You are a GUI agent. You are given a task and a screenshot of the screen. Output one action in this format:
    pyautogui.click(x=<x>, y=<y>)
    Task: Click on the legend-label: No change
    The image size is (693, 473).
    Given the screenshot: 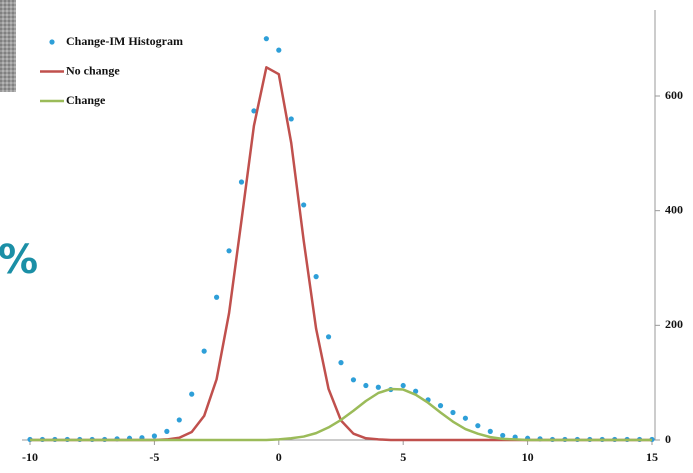 What is the action you would take?
    pyautogui.click(x=93, y=70)
    